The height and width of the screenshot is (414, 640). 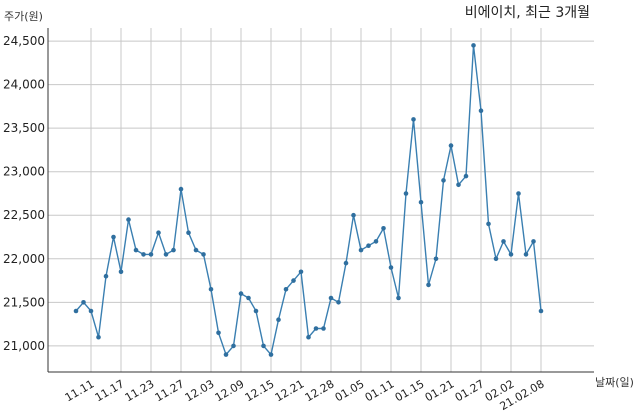 What do you see at coordinates (24, 128) in the screenshot?
I see `y-tick-label: 23,500` at bounding box center [24, 128].